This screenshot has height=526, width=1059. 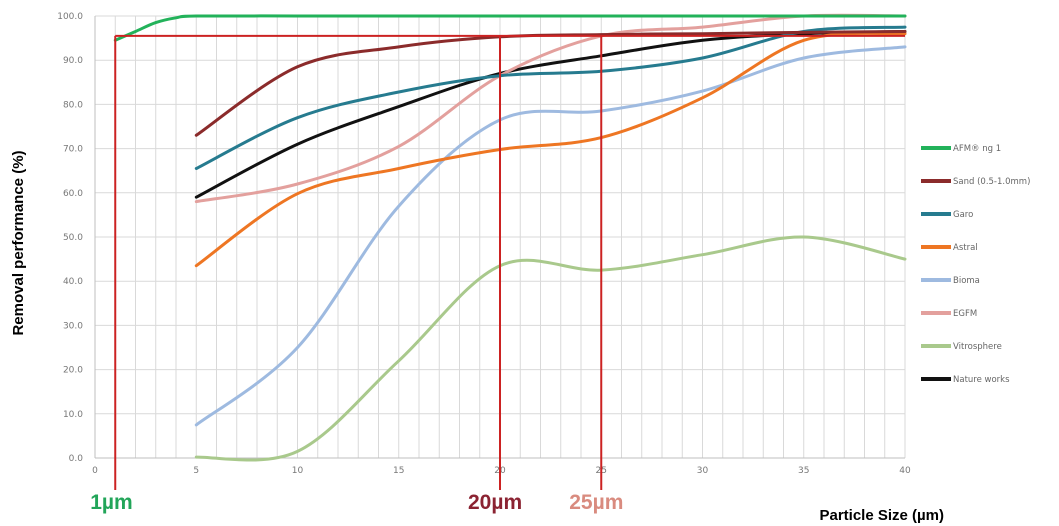 I want to click on x-tick-label: 5, so click(x=196, y=471).